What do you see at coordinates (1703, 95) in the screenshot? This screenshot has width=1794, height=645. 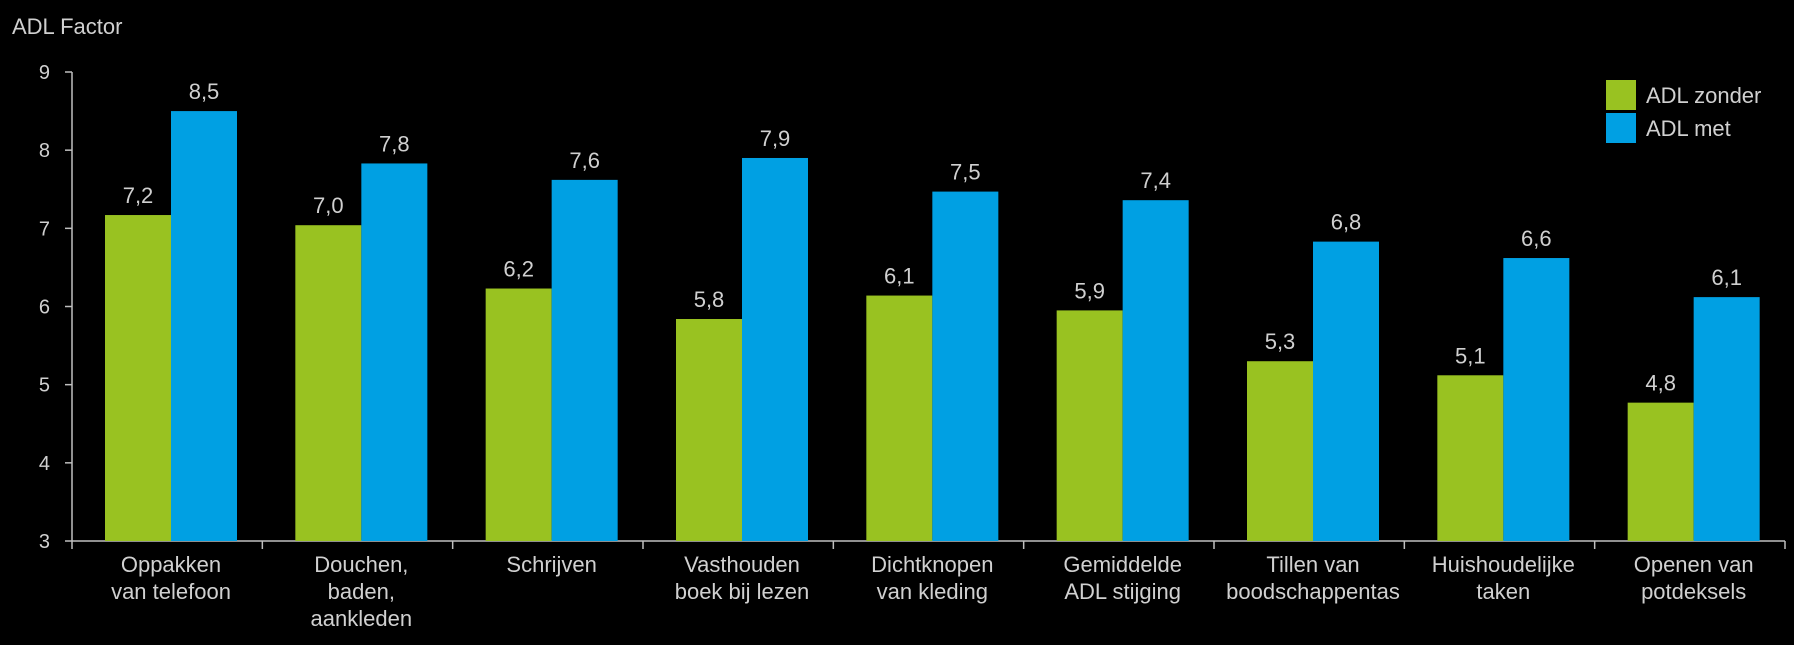 I see `legend-label: ADL zonder` at bounding box center [1703, 95].